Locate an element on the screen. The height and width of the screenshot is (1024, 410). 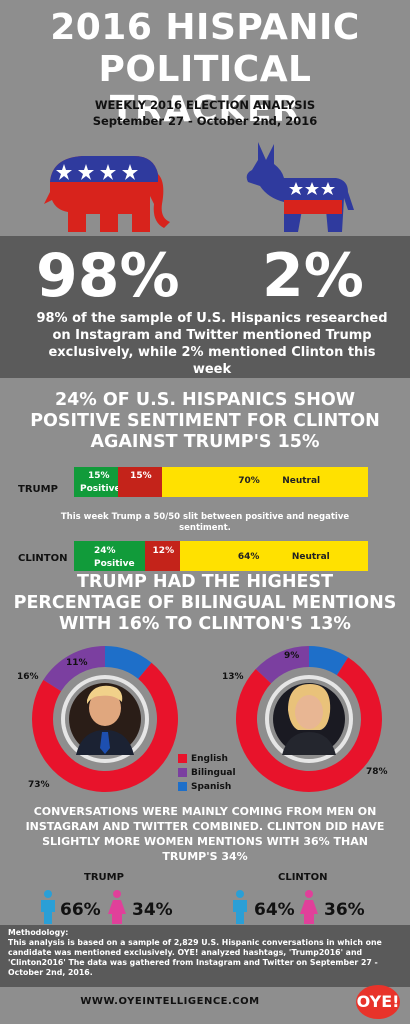
legend-spanish-label: Spanish is located at coordinates (211, 787).